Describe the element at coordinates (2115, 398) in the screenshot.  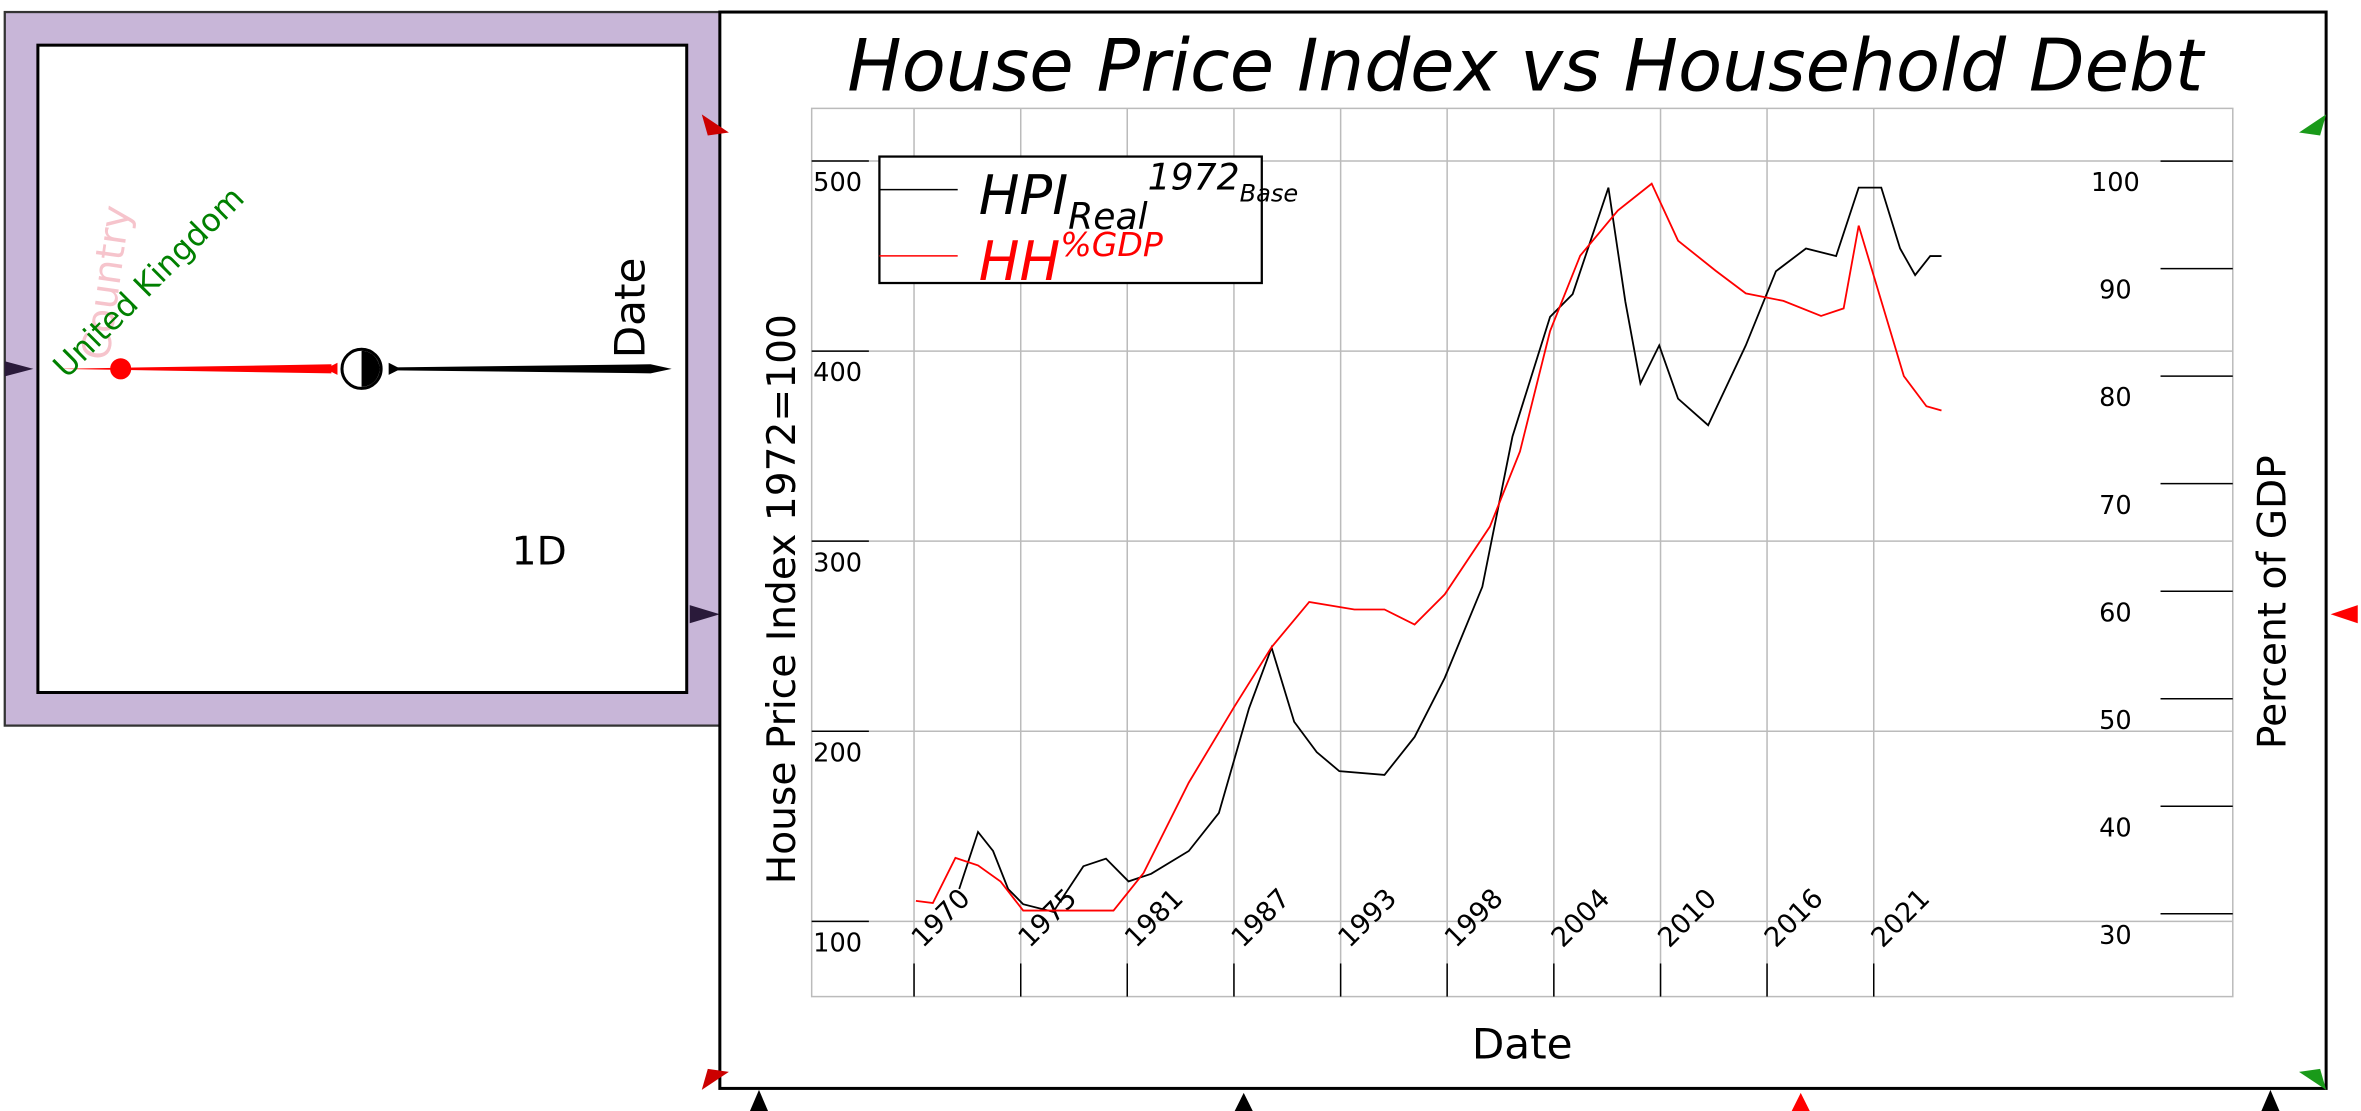
I see `y2-tick-label: 80` at that location.